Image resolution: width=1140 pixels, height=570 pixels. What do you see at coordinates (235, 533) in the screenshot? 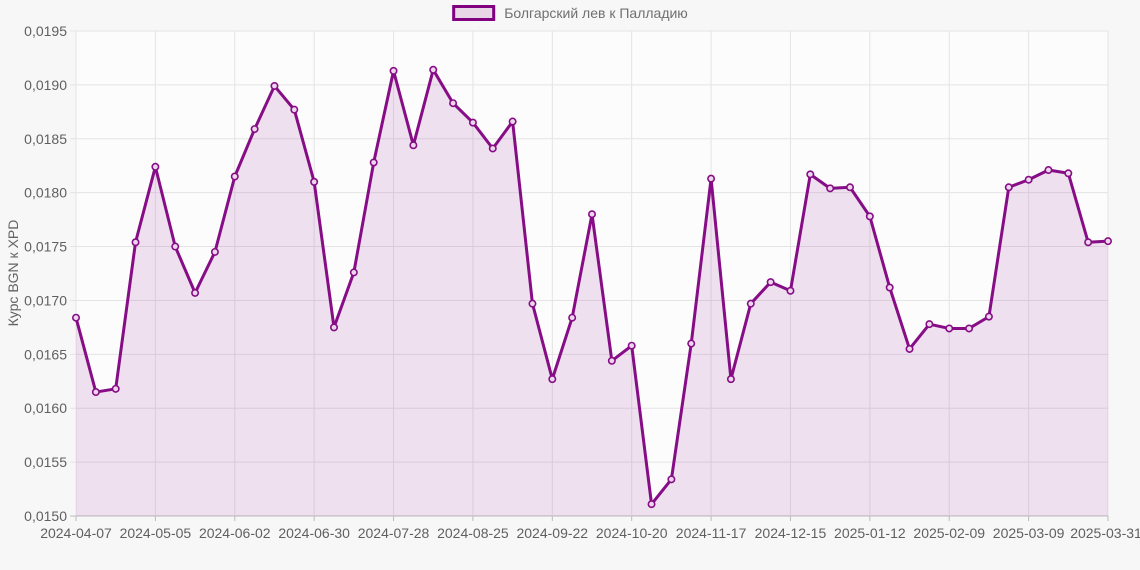
I see `x-tick-label: 2024-06-02` at bounding box center [235, 533].